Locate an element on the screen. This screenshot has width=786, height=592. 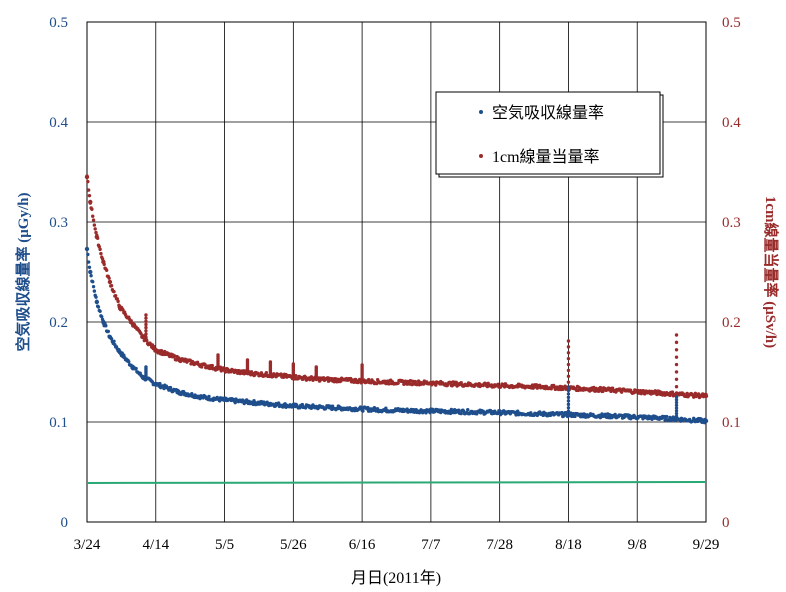
legend-marker-dose-equivalent is located at coordinates (481, 156).